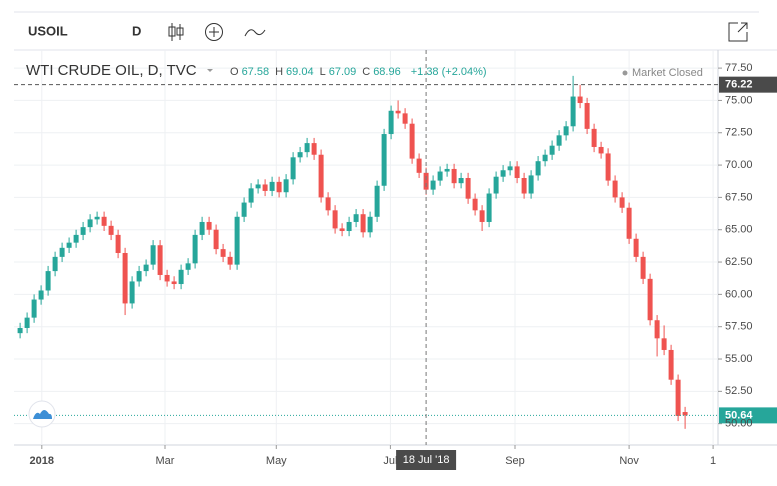 This screenshot has width=777, height=486. Describe the element at coordinates (42, 414) in the screenshot. I see `logo` at that location.